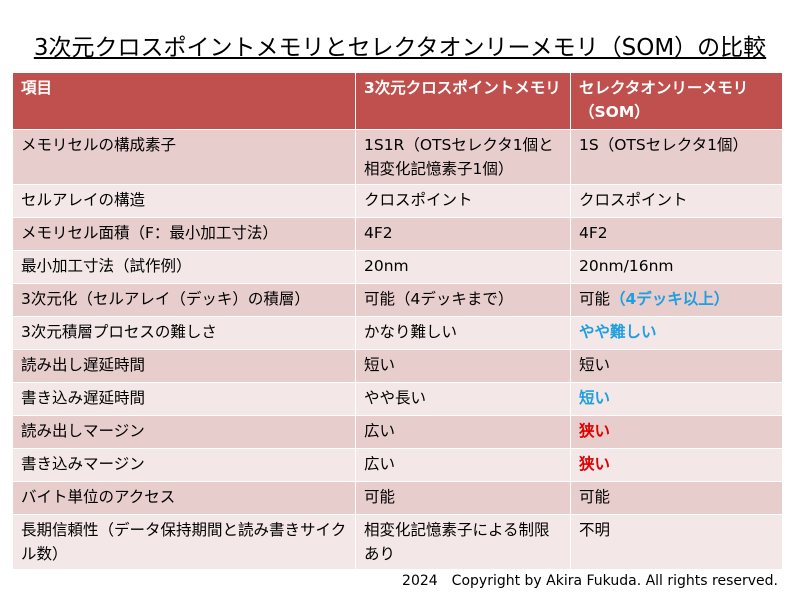 Image resolution: width=800 pixels, height=600 pixels. I want to click on cell: やや長い, so click(463, 399).